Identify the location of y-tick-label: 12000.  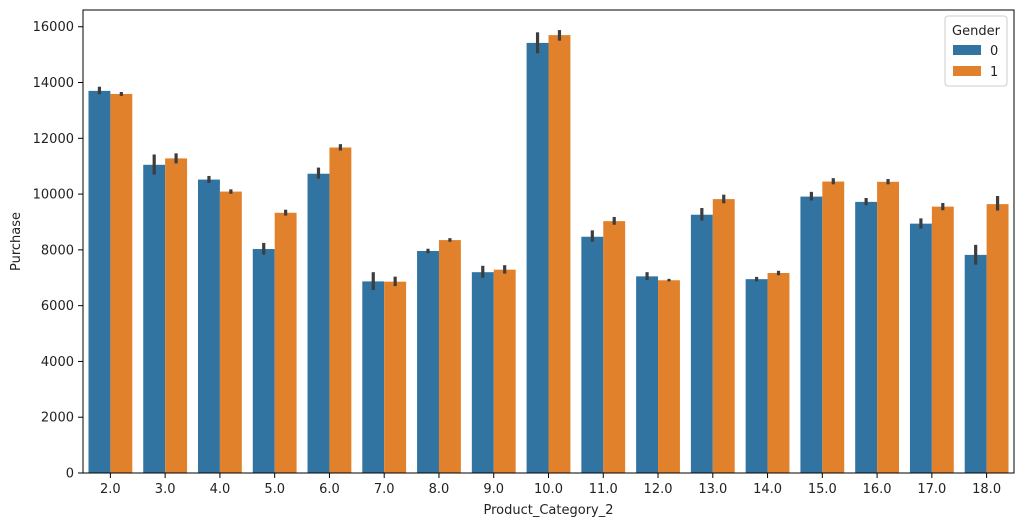
(53, 139).